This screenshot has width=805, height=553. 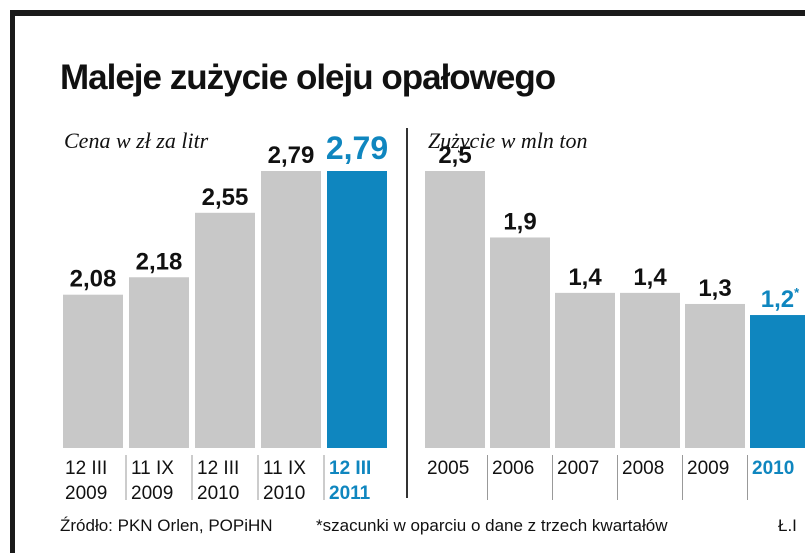 What do you see at coordinates (780, 299) in the screenshot?
I see `chart-2-value-label: 1,2*` at bounding box center [780, 299].